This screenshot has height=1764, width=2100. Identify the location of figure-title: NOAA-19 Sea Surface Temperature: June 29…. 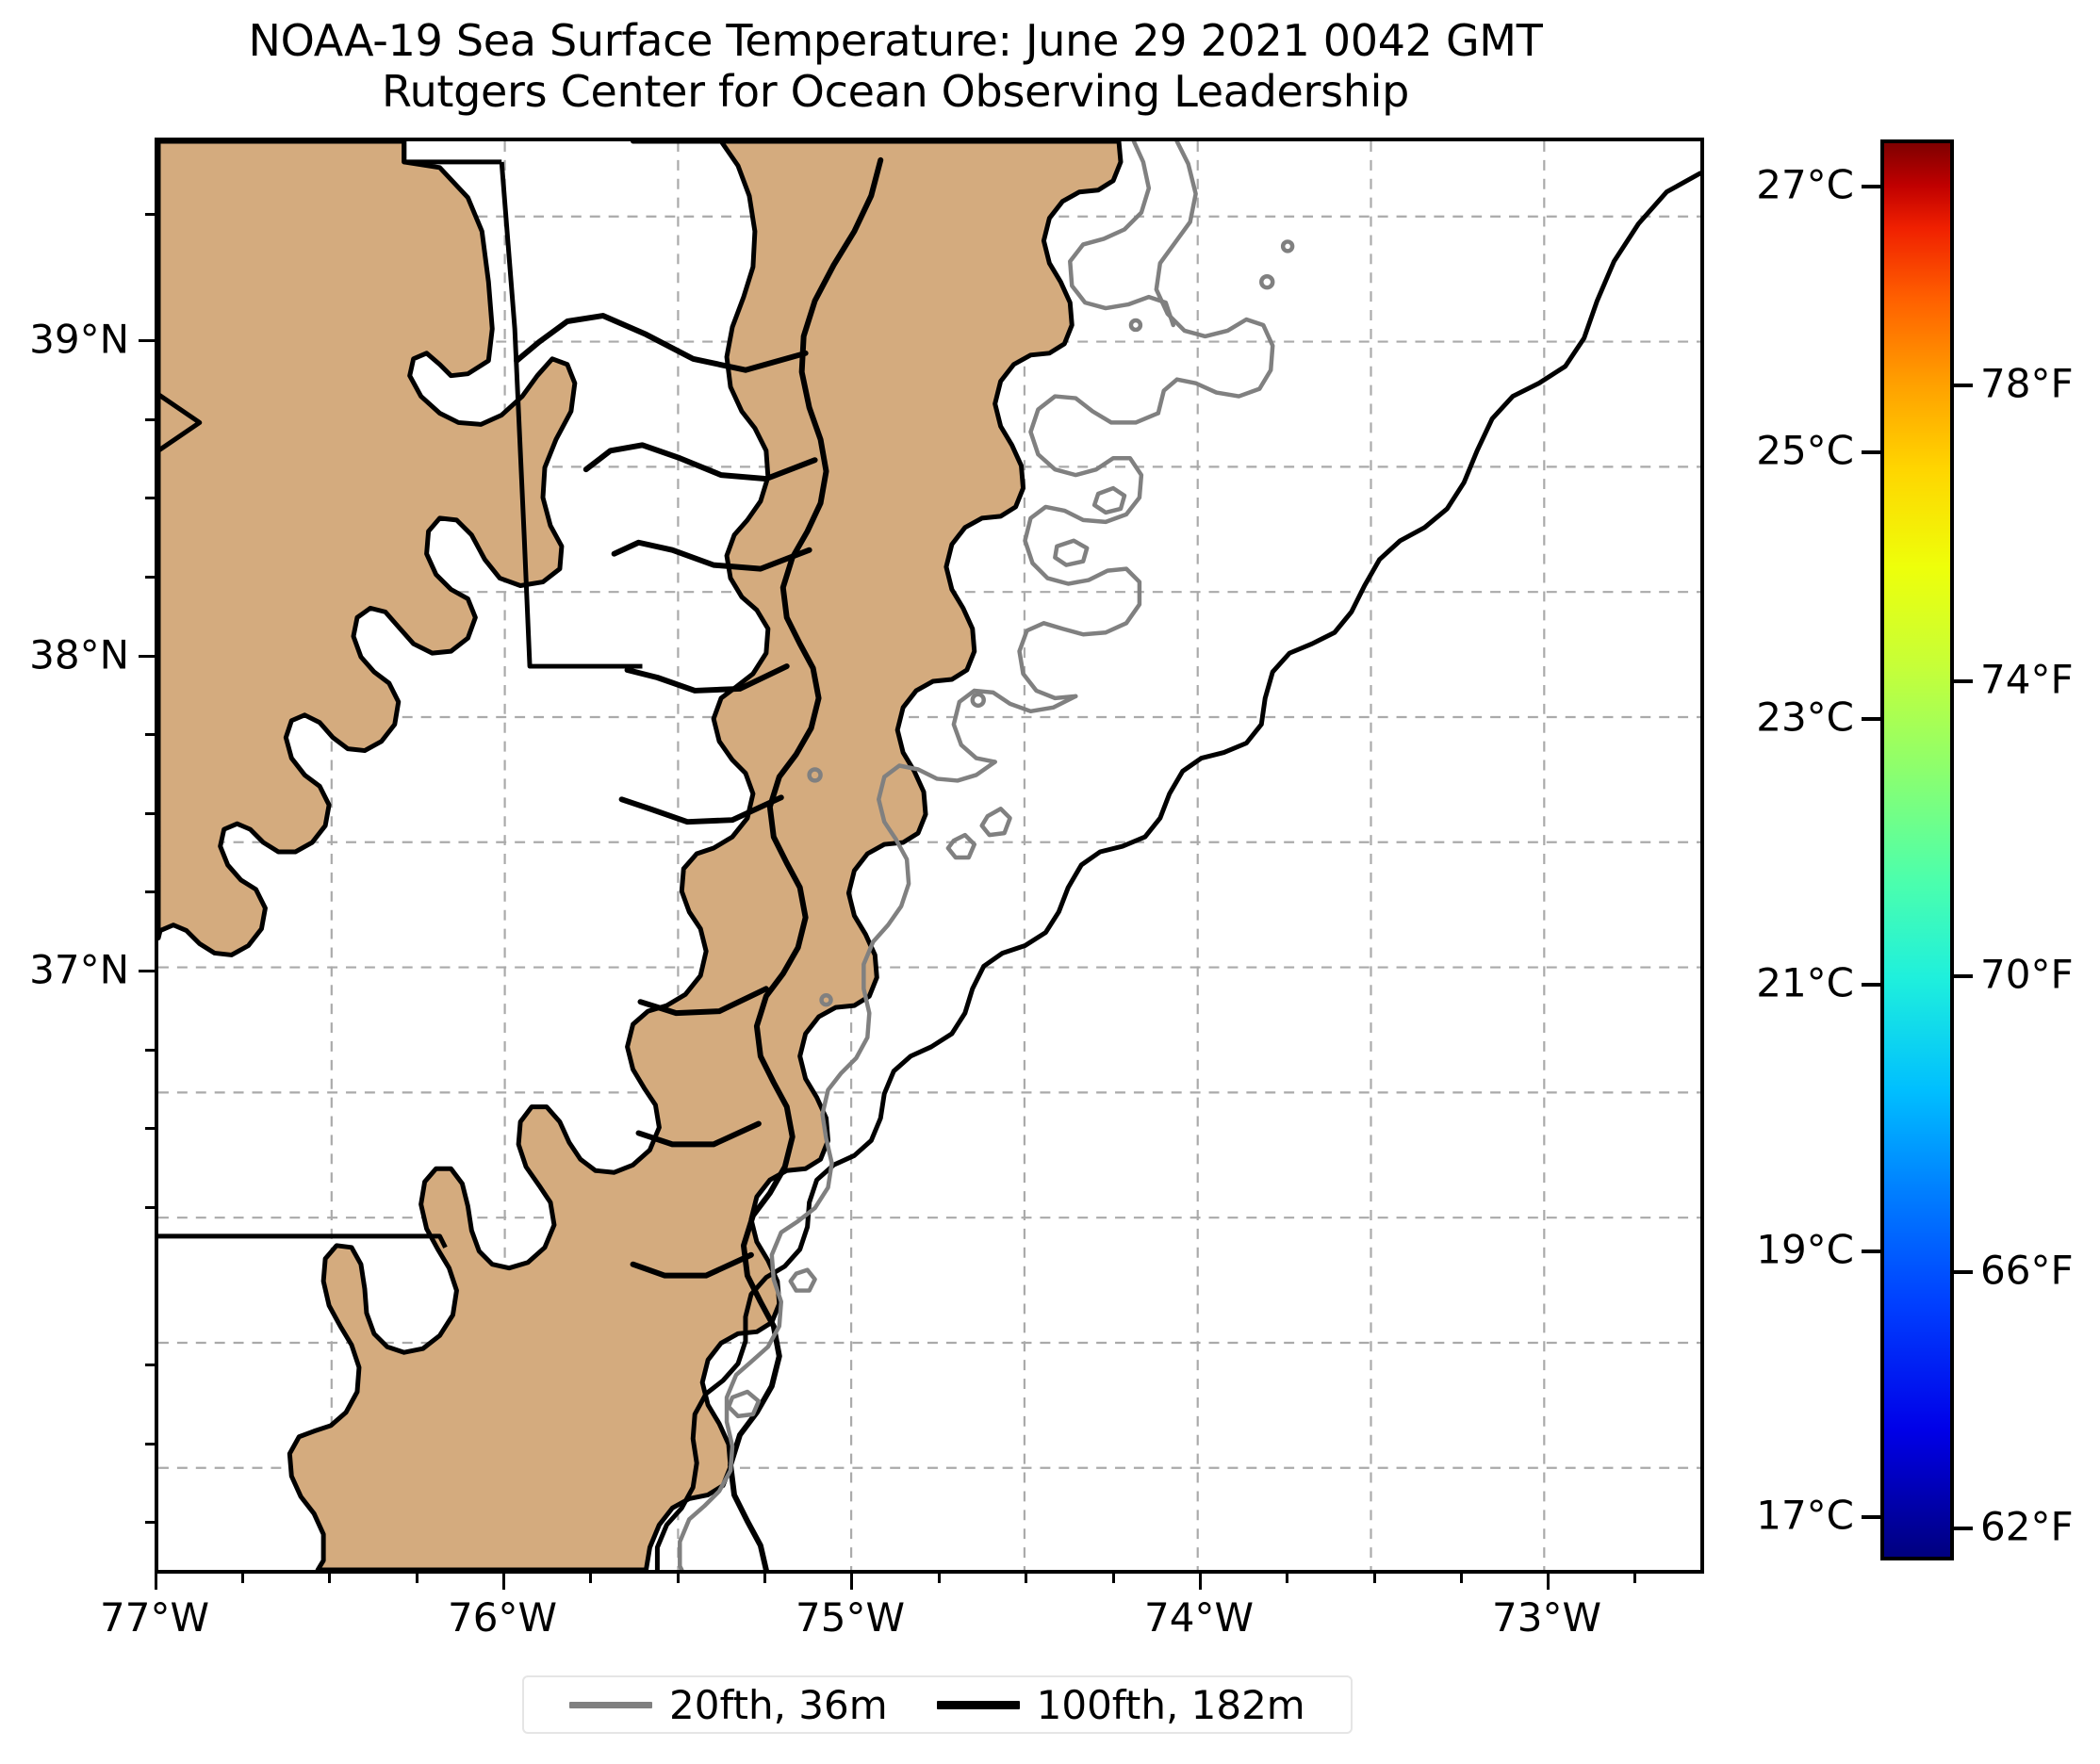
(895, 66).